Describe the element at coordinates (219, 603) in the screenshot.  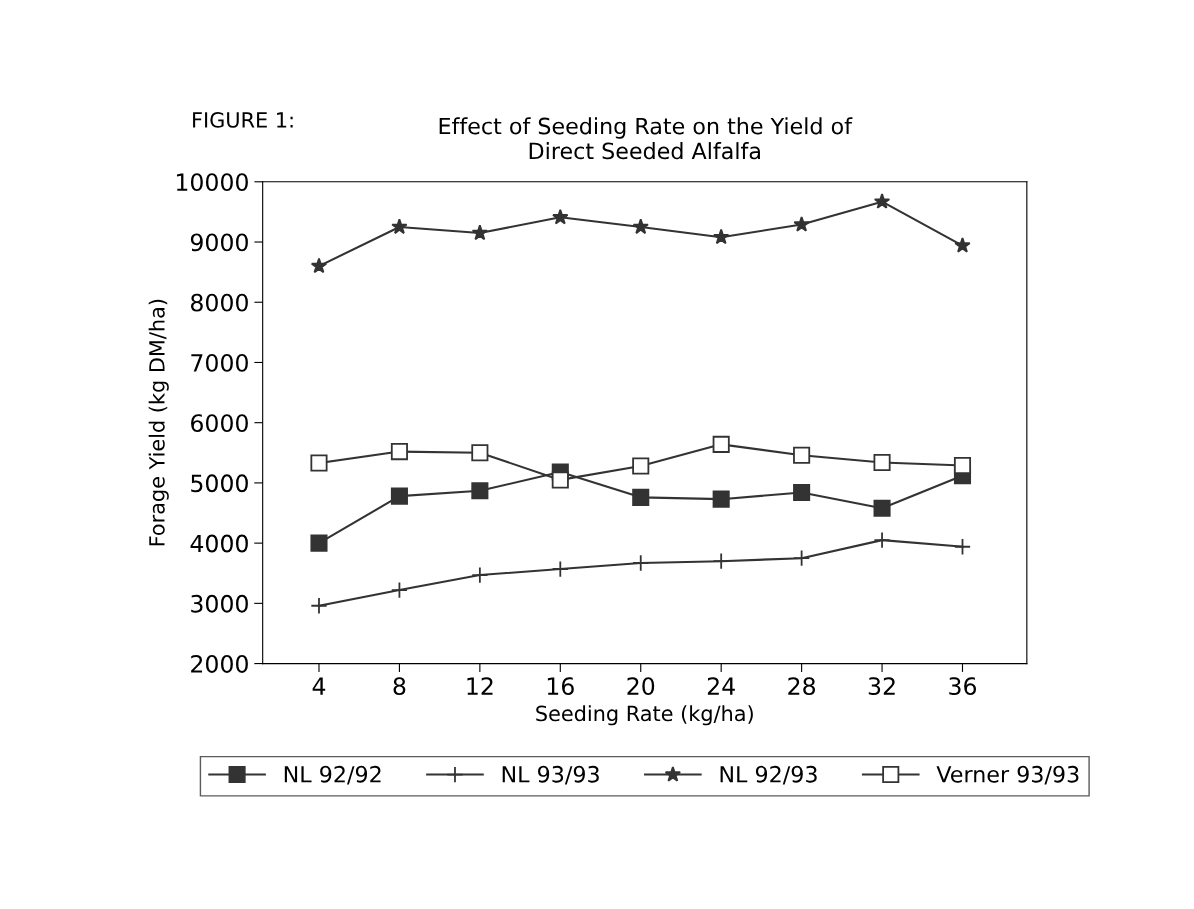
I see `y-tick-label: 3000` at that location.